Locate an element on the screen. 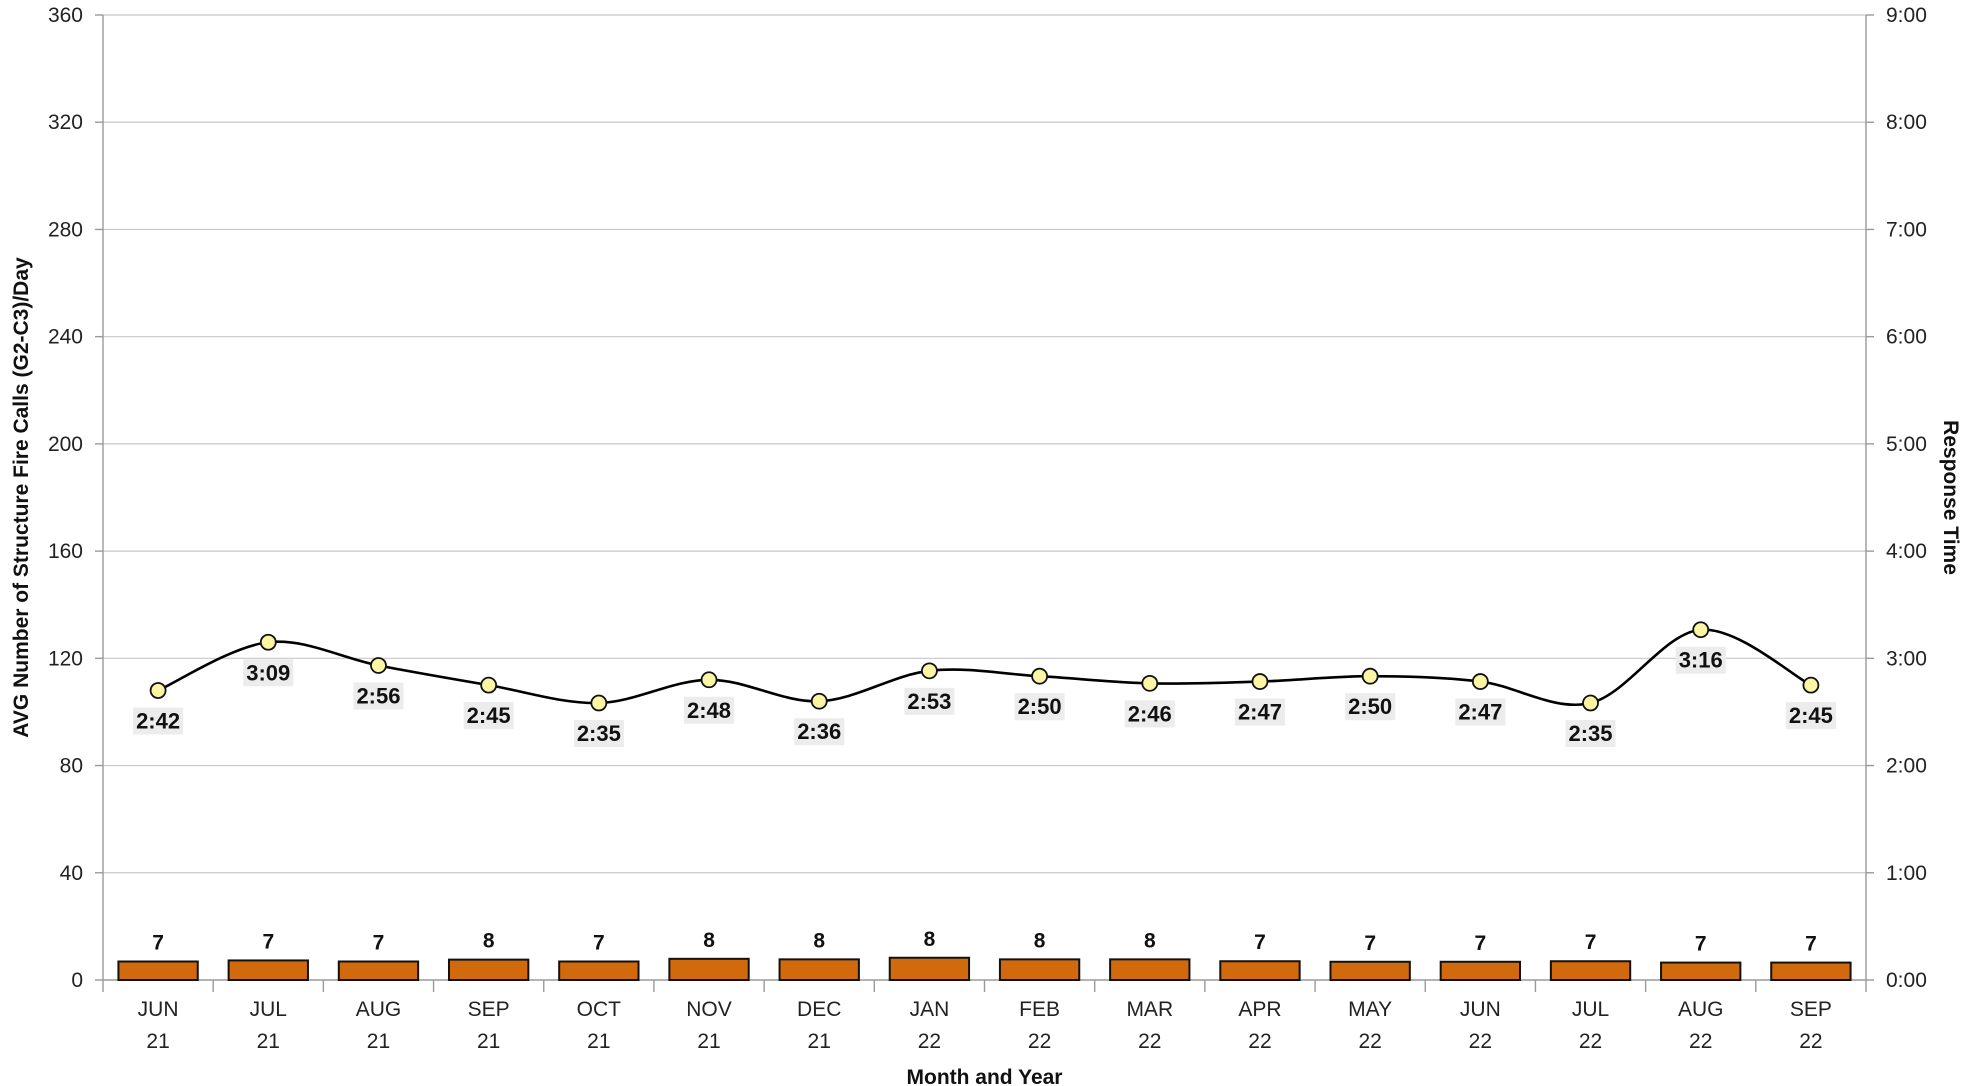 This screenshot has width=1967, height=1086. y2-axis-title: Response Time is located at coordinates (1950, 497).